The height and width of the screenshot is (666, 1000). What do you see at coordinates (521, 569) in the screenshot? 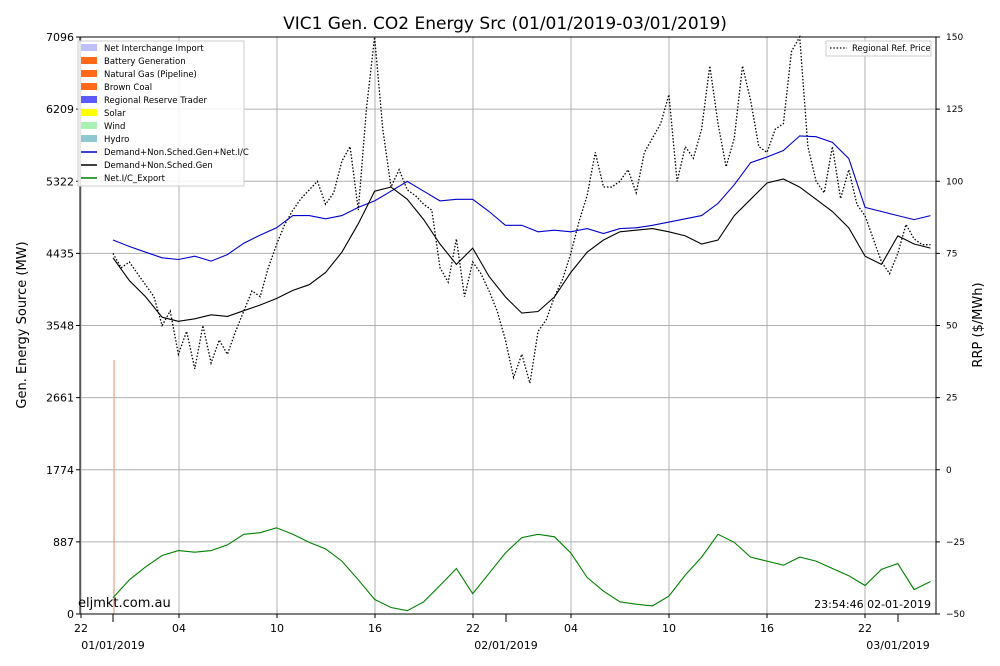
I see `series-line-net-i-c-export` at bounding box center [521, 569].